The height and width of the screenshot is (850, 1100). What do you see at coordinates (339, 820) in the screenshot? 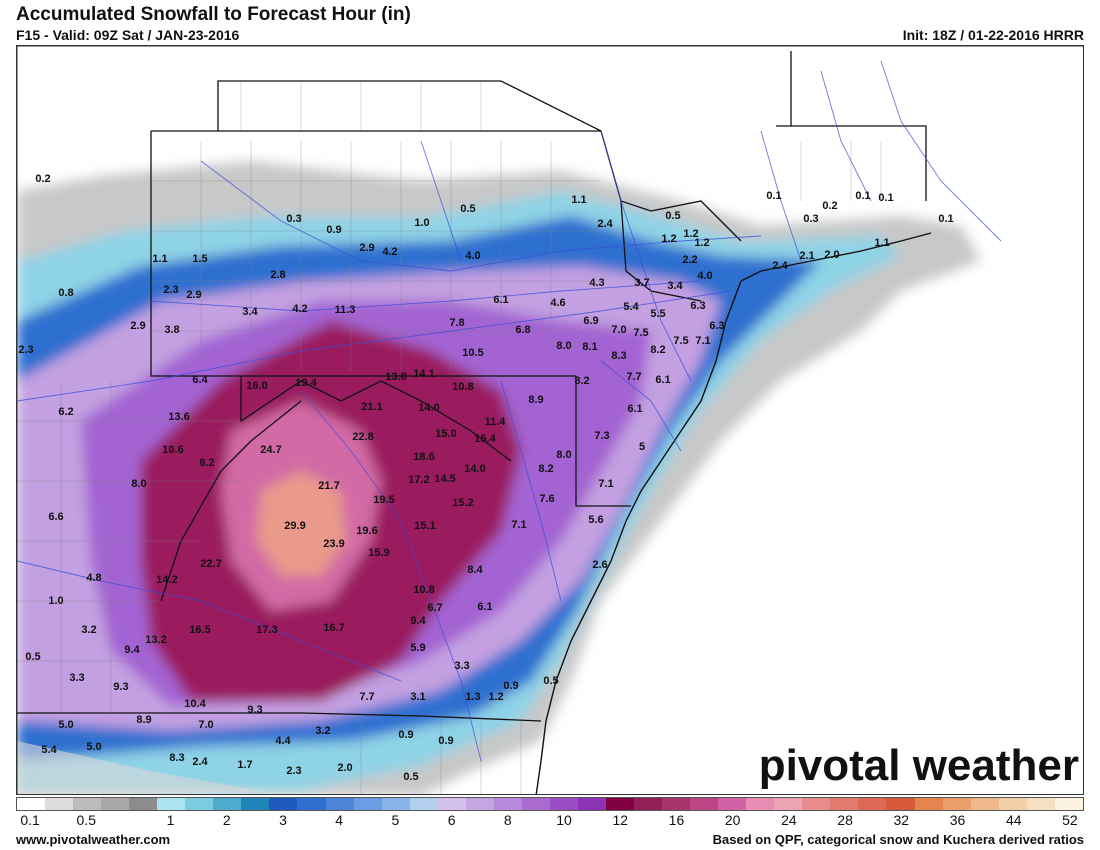
I see `legend-tick-label: 4` at bounding box center [339, 820].